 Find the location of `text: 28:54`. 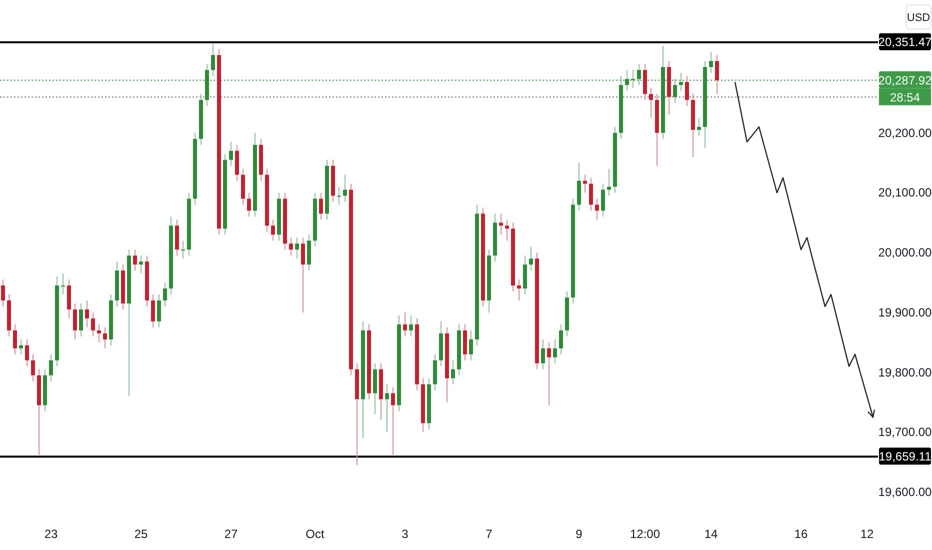

text: 28:54 is located at coordinates (905, 97).